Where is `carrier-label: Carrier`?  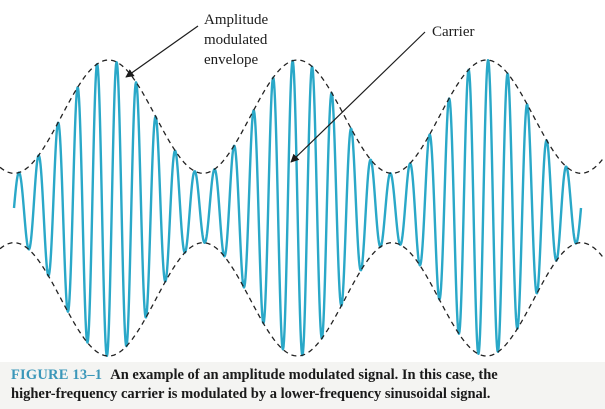
carrier-label: Carrier is located at coordinates (453, 32).